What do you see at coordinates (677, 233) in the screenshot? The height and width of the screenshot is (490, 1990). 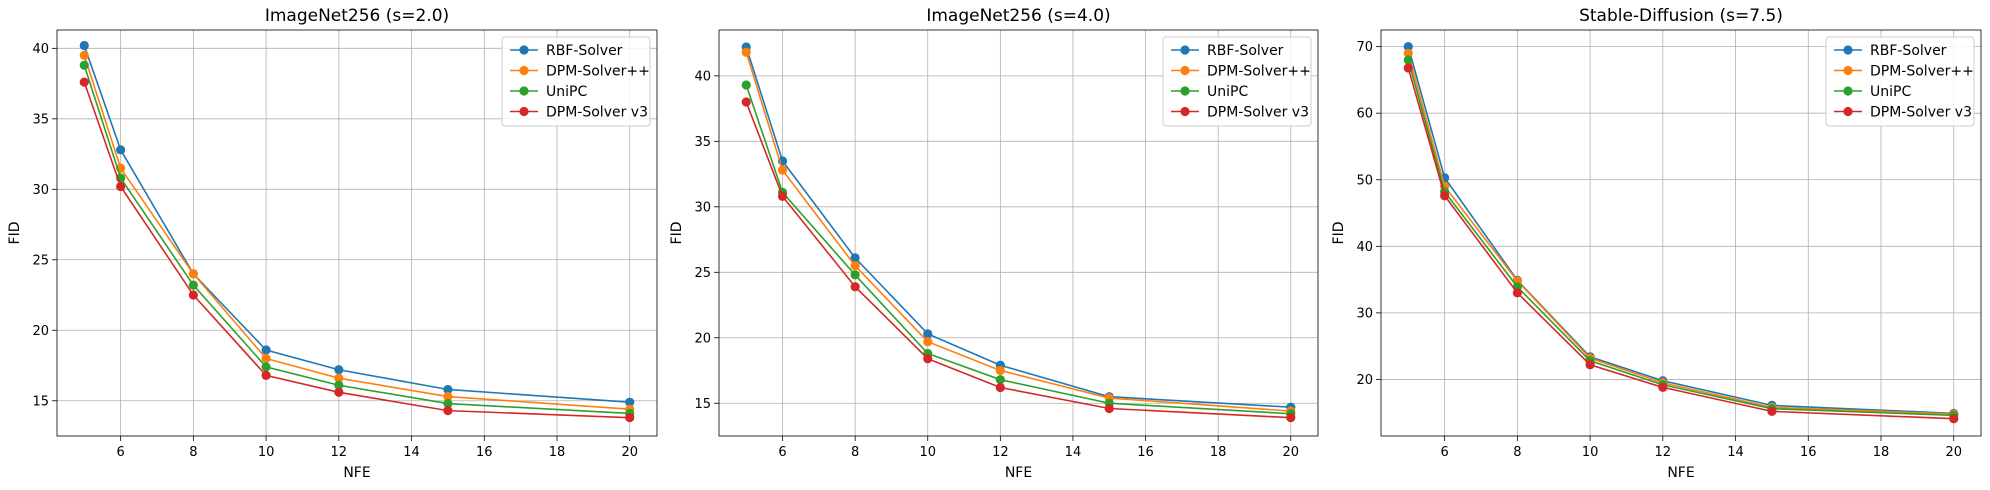 I see `y-axis-label: FID` at bounding box center [677, 233].